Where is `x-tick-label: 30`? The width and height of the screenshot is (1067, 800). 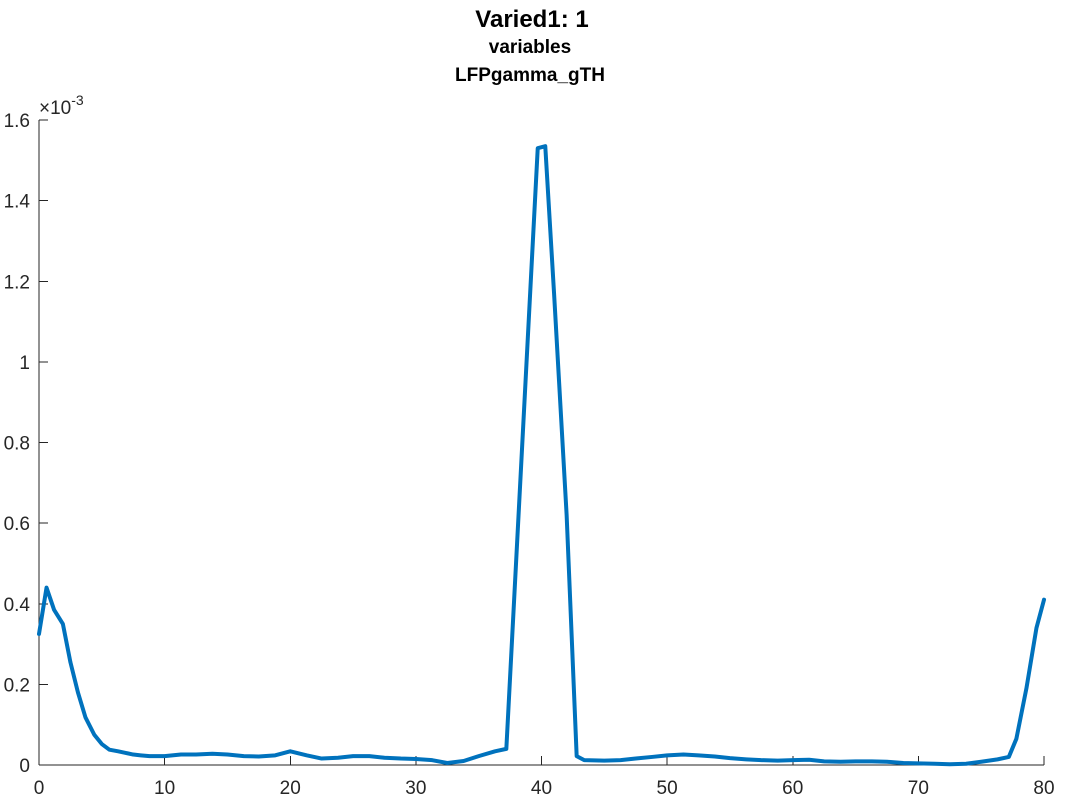 x-tick-label: 30 is located at coordinates (415, 788).